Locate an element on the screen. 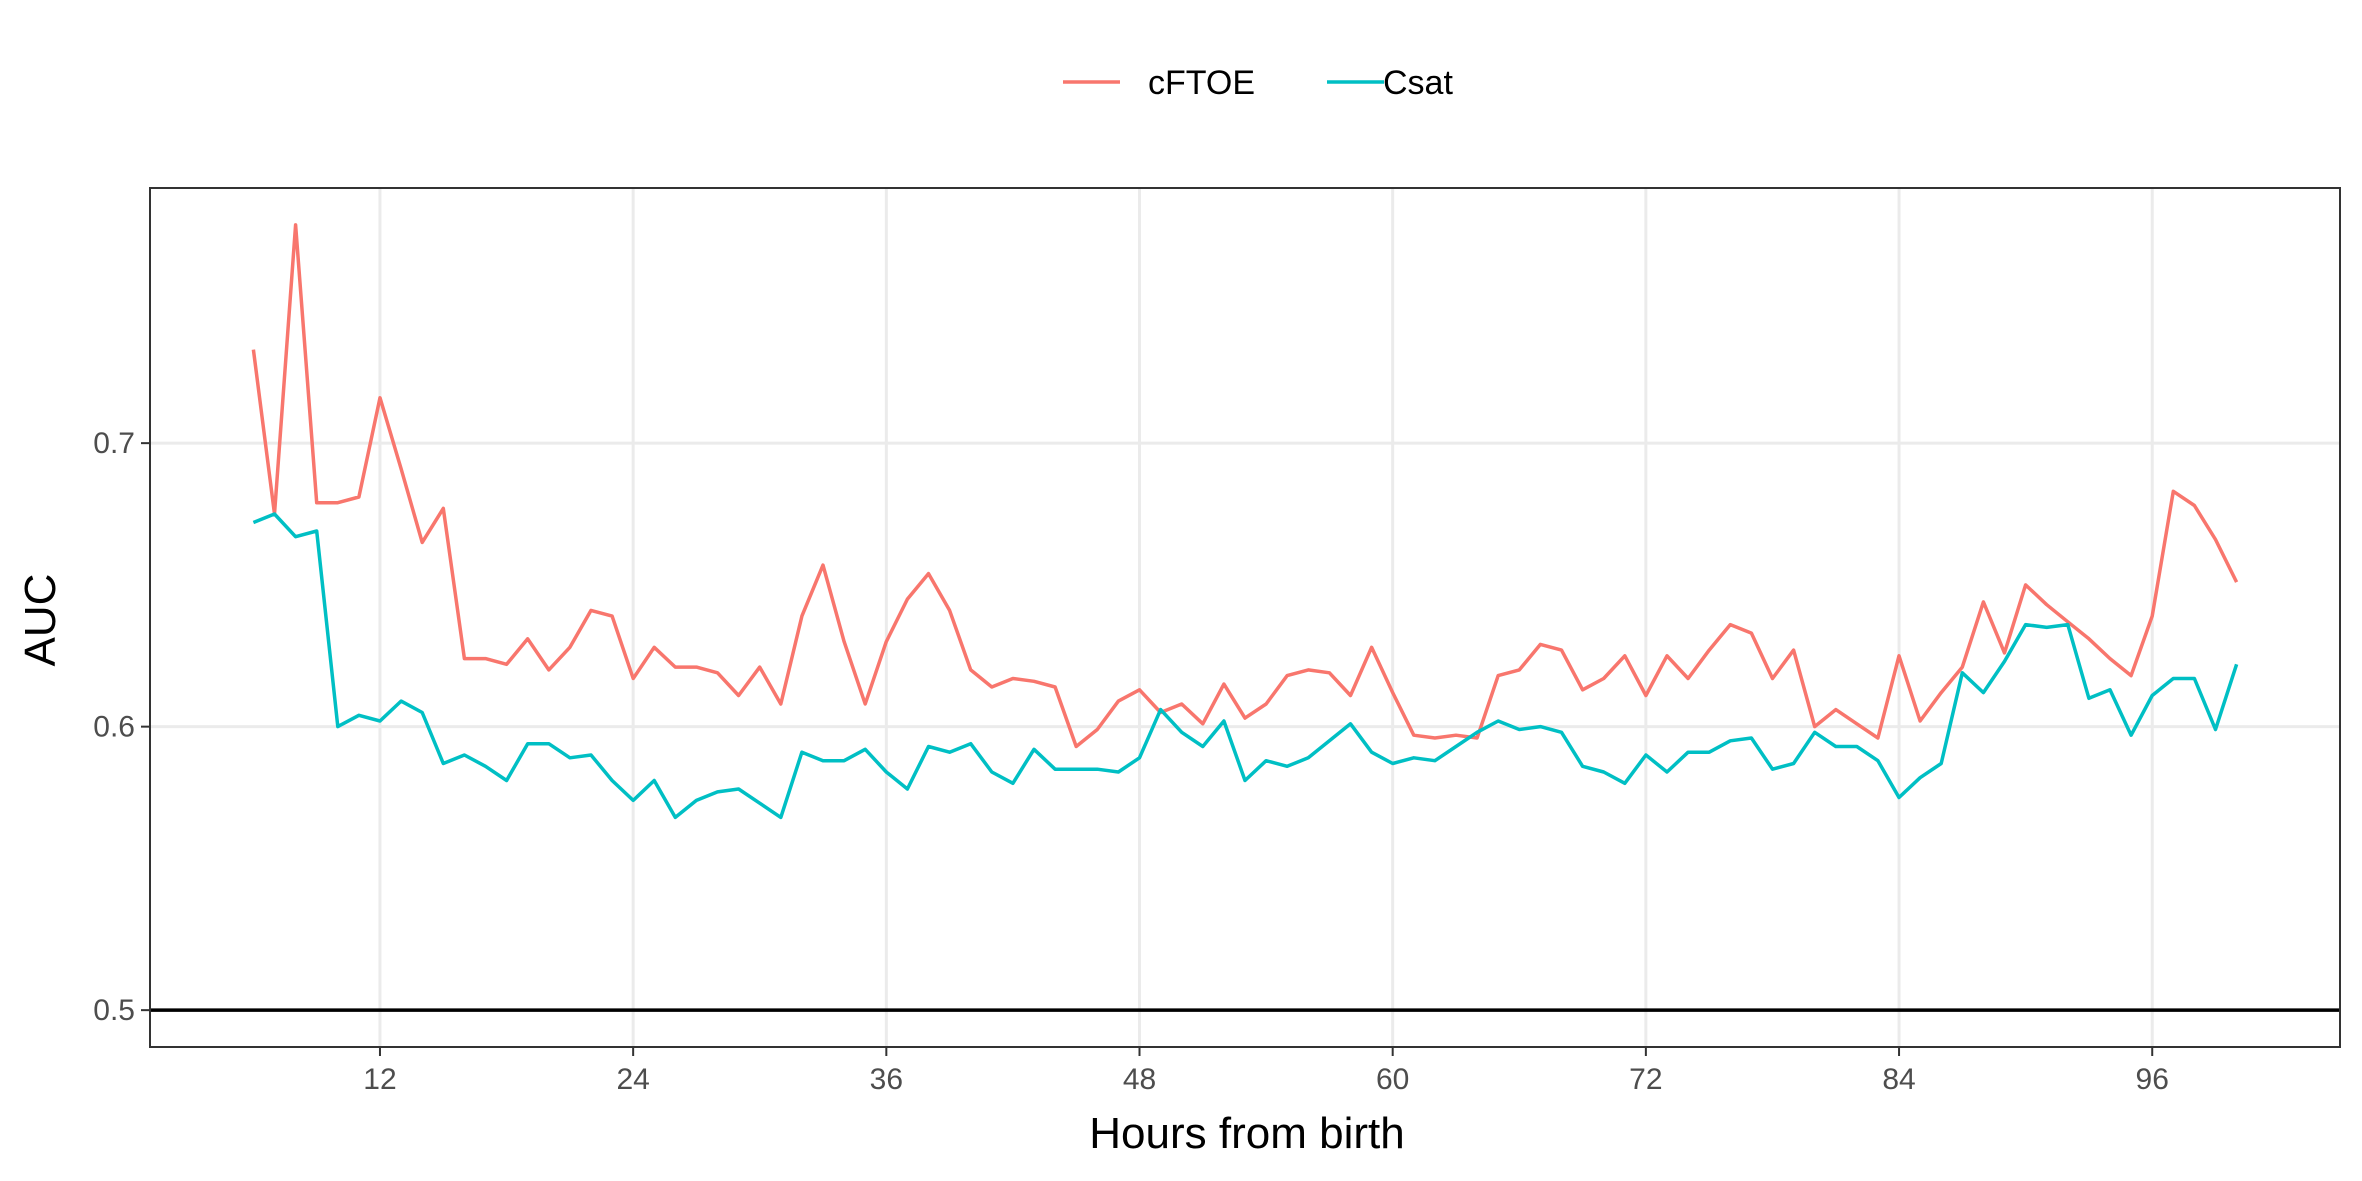 This screenshot has width=2362, height=1181. y-axis-title: AUC is located at coordinates (40, 620).